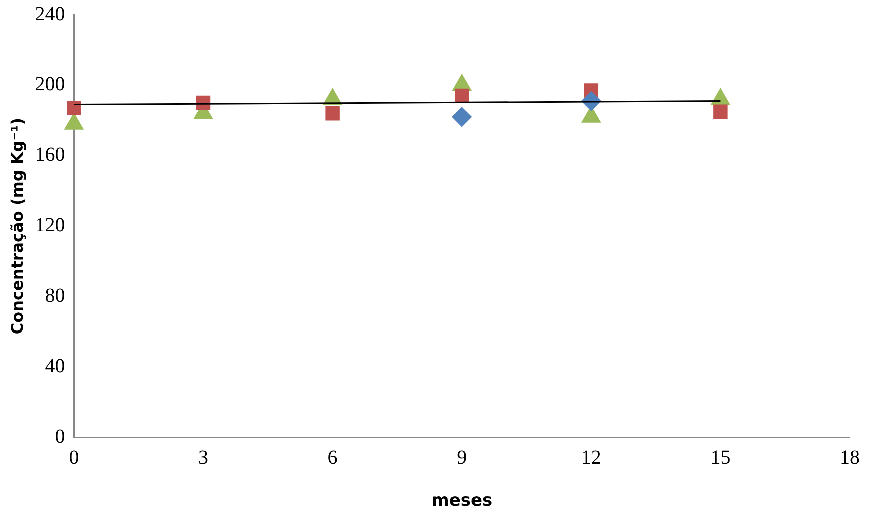 The height and width of the screenshot is (521, 870). Describe the element at coordinates (55, 295) in the screenshot. I see `y-tick-label: 80` at that location.